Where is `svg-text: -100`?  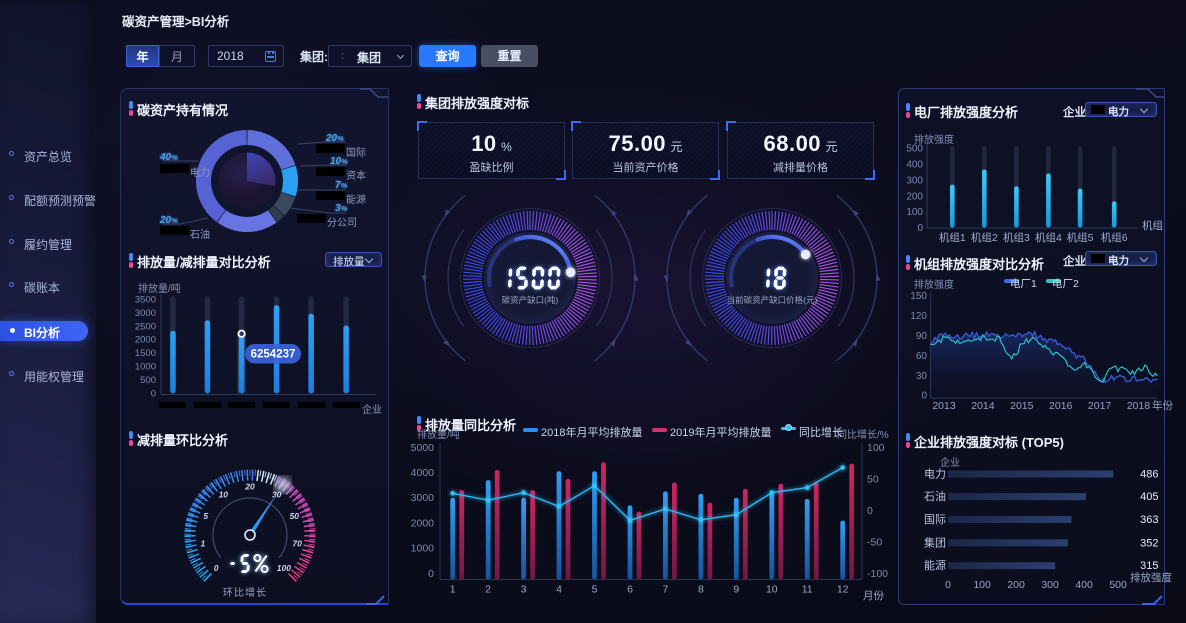
svg-text: -100 is located at coordinates (877, 574).